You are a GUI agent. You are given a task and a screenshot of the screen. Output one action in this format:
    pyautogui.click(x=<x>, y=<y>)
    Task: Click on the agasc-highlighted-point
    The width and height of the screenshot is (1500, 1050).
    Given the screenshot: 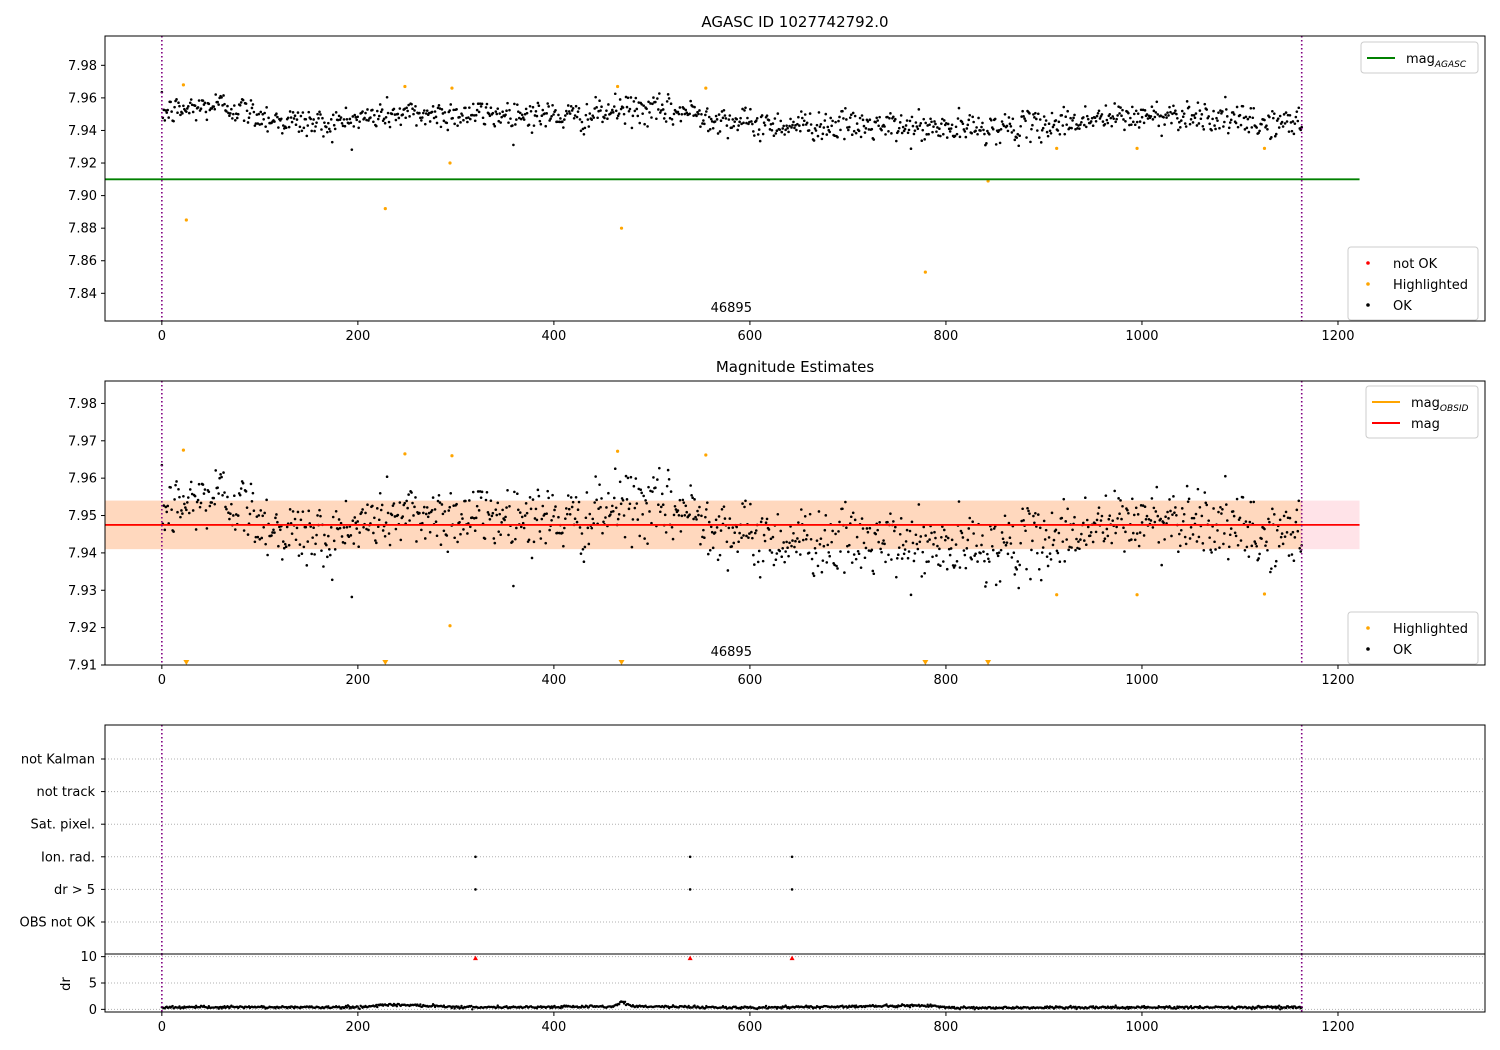 What is the action you would take?
    pyautogui.click(x=450, y=163)
    